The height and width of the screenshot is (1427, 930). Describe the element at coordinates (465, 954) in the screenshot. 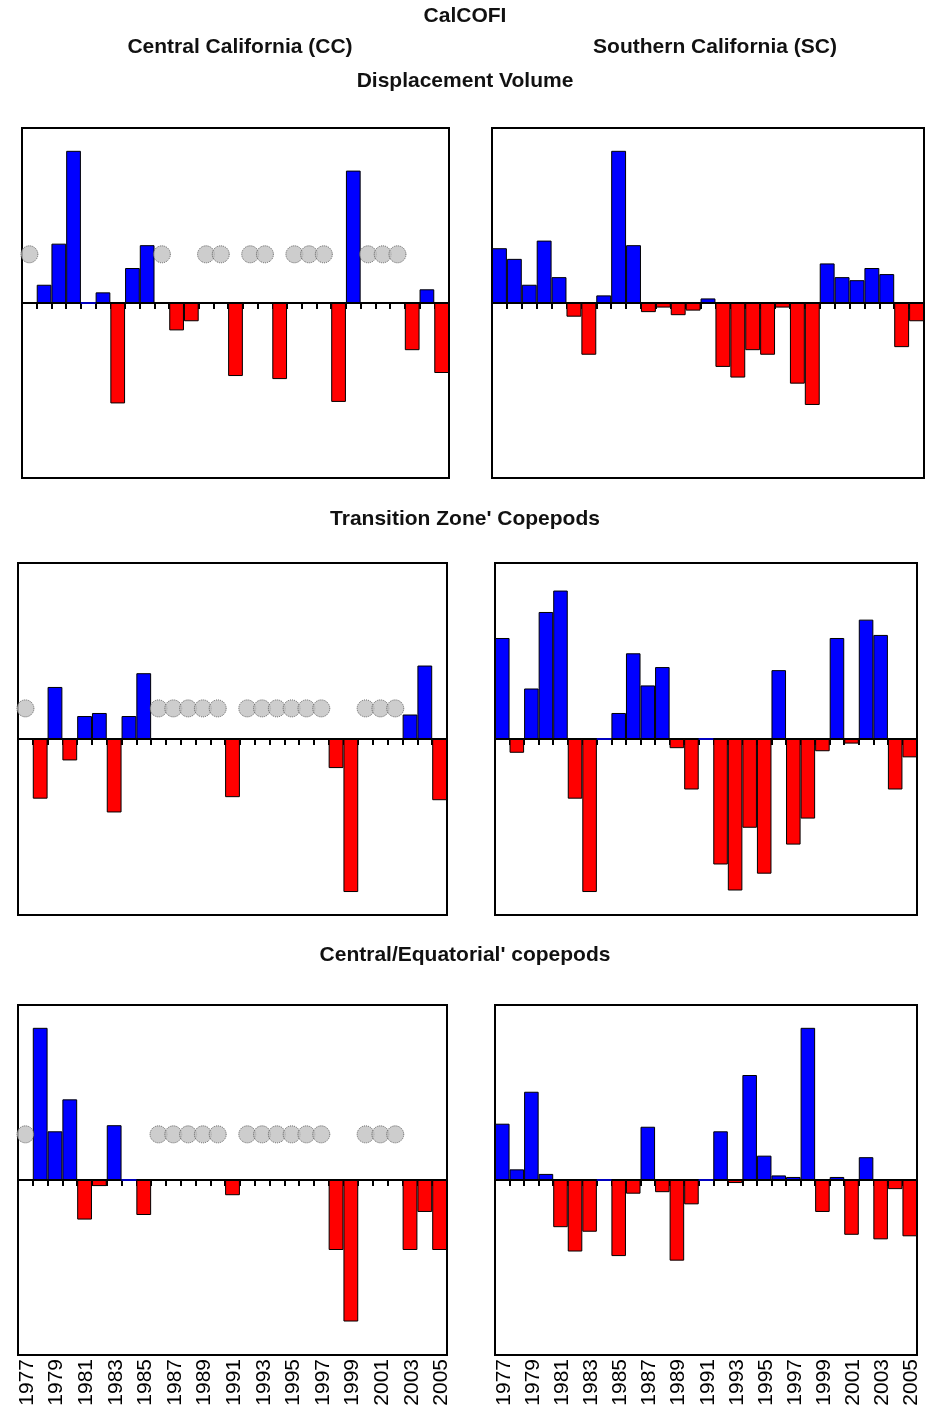

I see `chart-title: Central/Equatorial' copepods` at that location.